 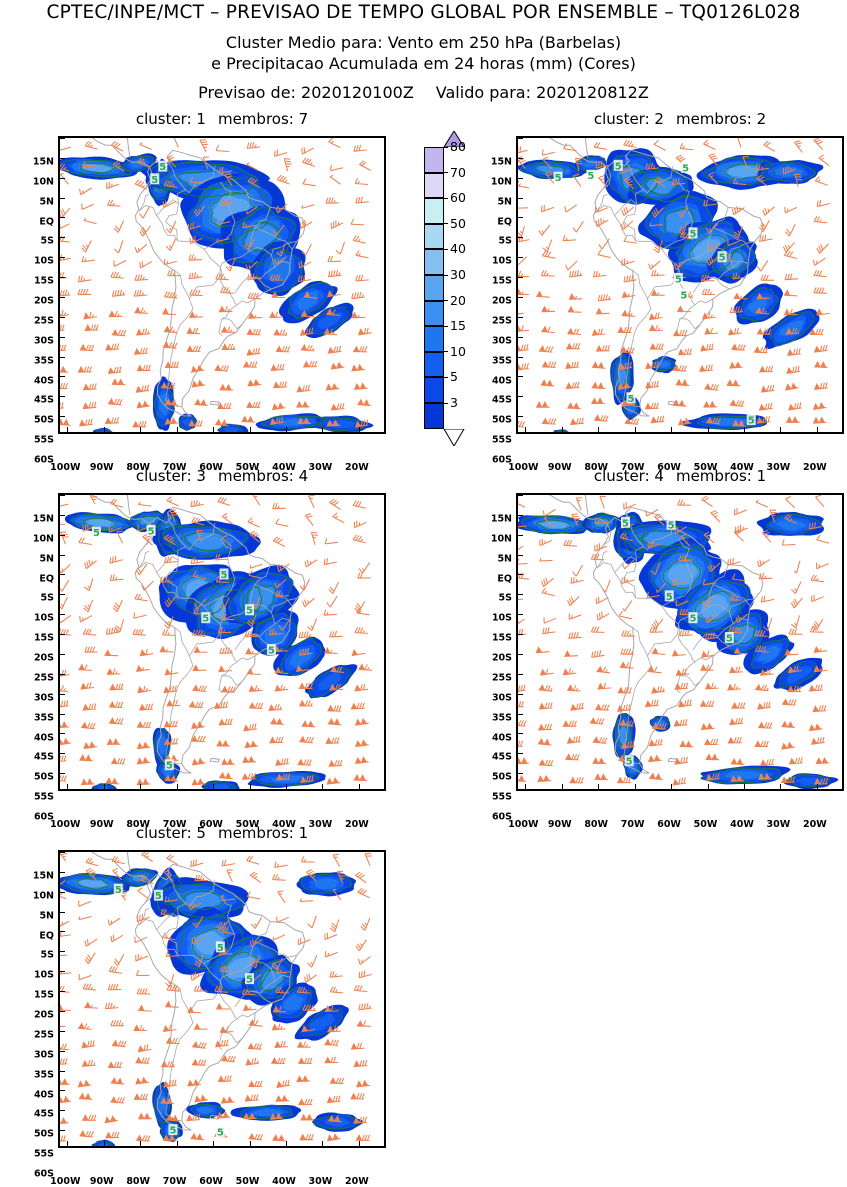 What do you see at coordinates (198, 277) in the screenshot?
I see `coastlines` at bounding box center [198, 277].